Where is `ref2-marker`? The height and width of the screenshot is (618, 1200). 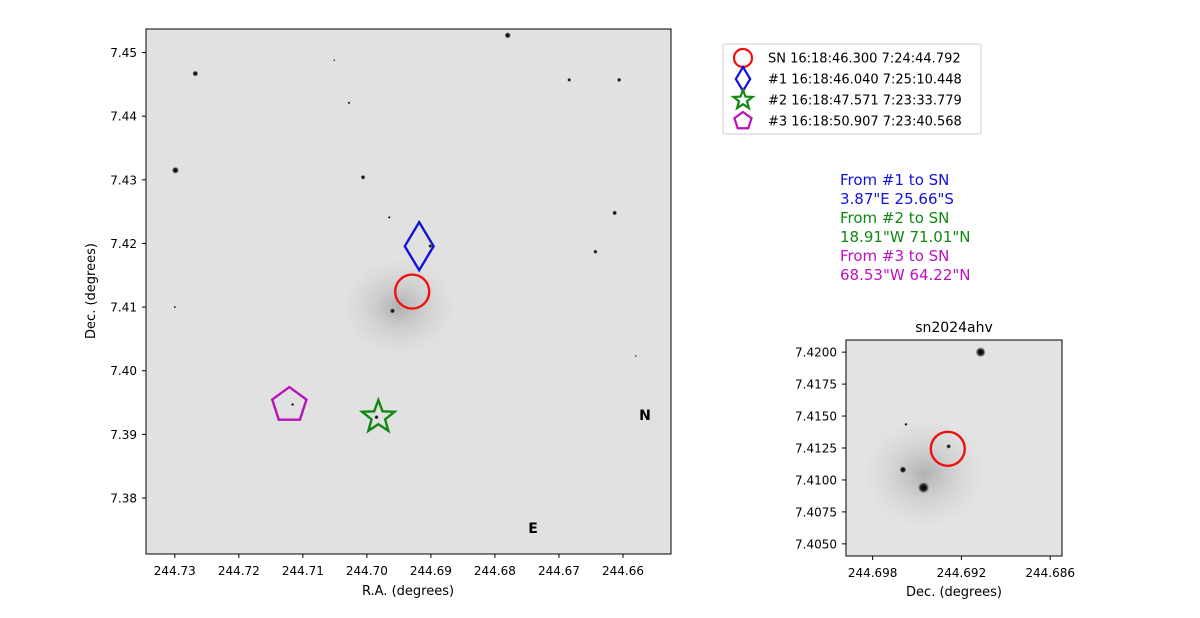 ref2-marker is located at coordinates (378, 415).